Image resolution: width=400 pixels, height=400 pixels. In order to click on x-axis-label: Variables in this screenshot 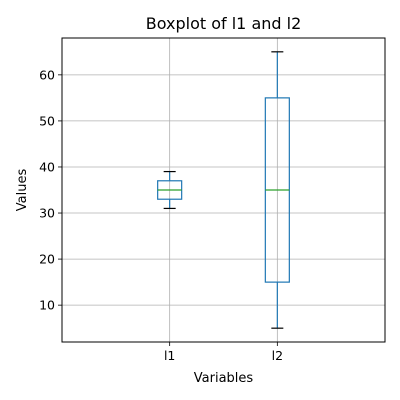, I will do `click(224, 378)`.